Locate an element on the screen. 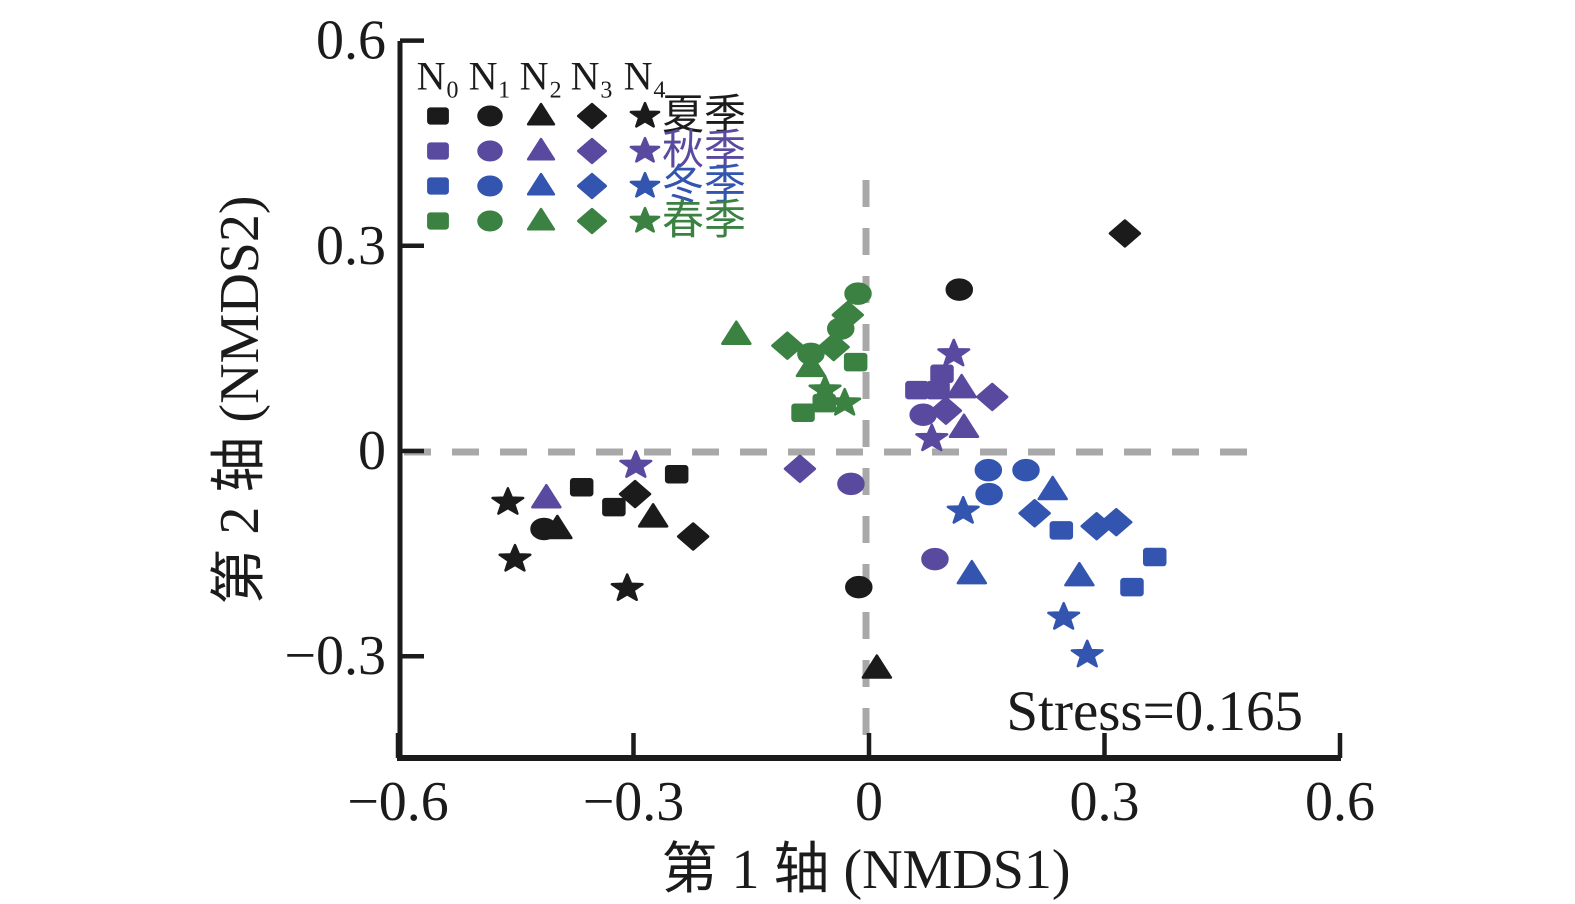  x-tick-label: −0.6 is located at coordinates (398, 802).